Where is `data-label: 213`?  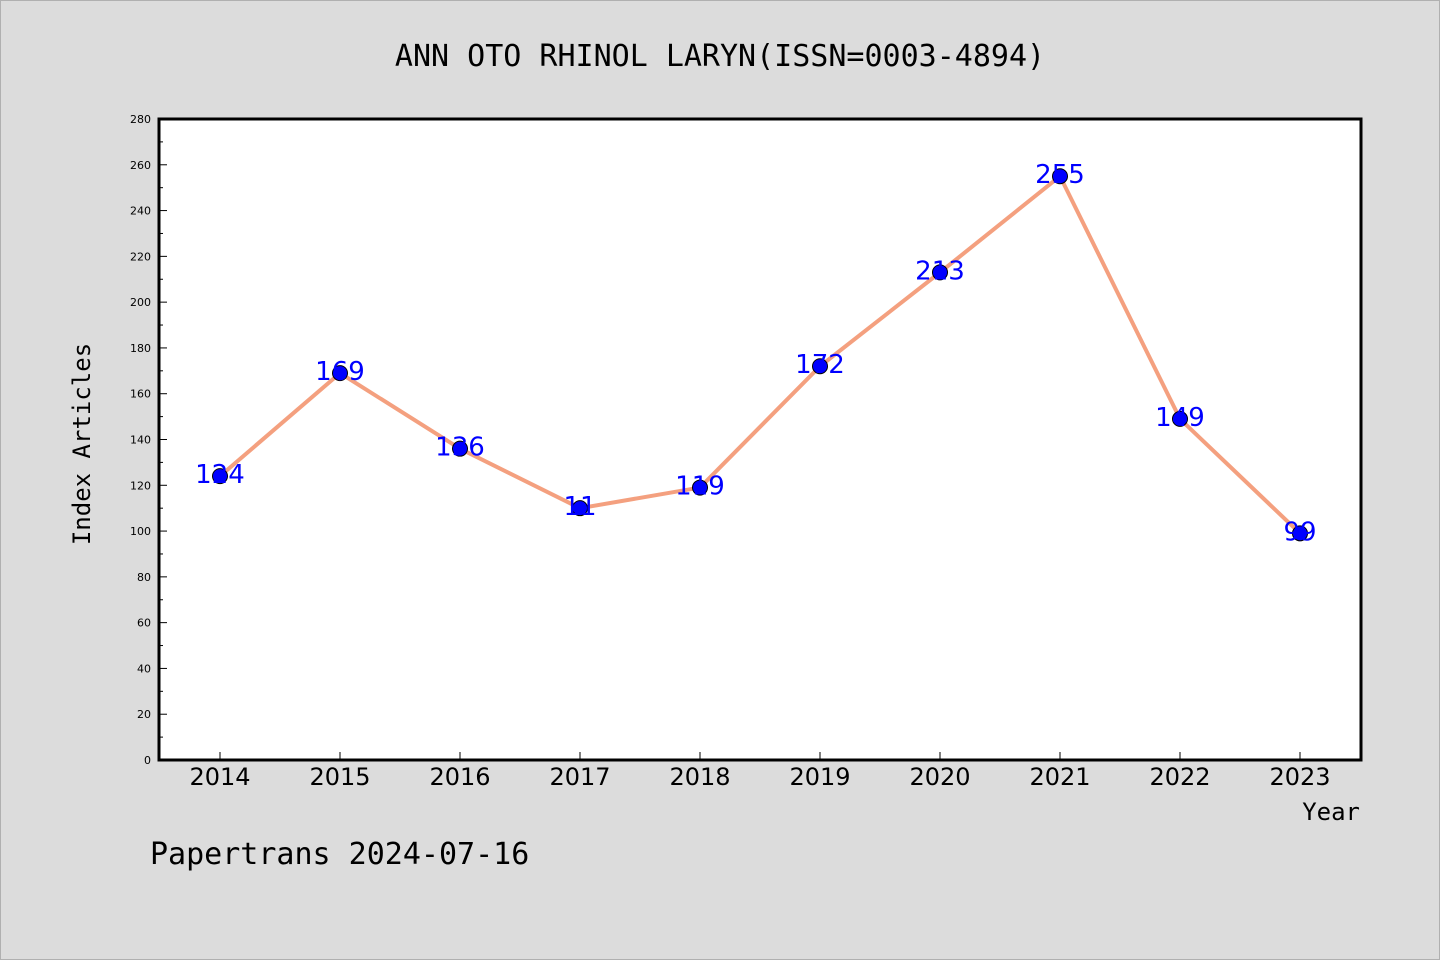 data-label: 213 is located at coordinates (940, 271).